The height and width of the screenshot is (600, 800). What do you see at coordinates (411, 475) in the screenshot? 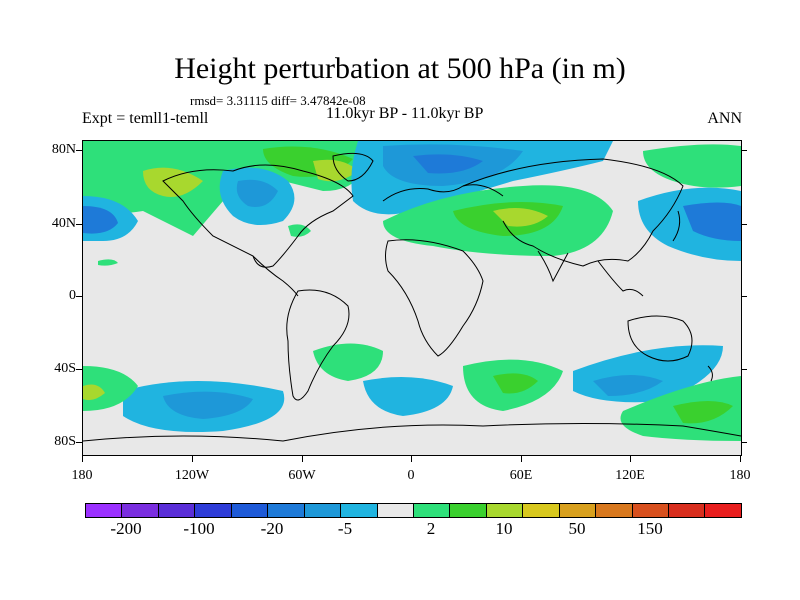
I see `lon-label-0: 0` at bounding box center [411, 475].